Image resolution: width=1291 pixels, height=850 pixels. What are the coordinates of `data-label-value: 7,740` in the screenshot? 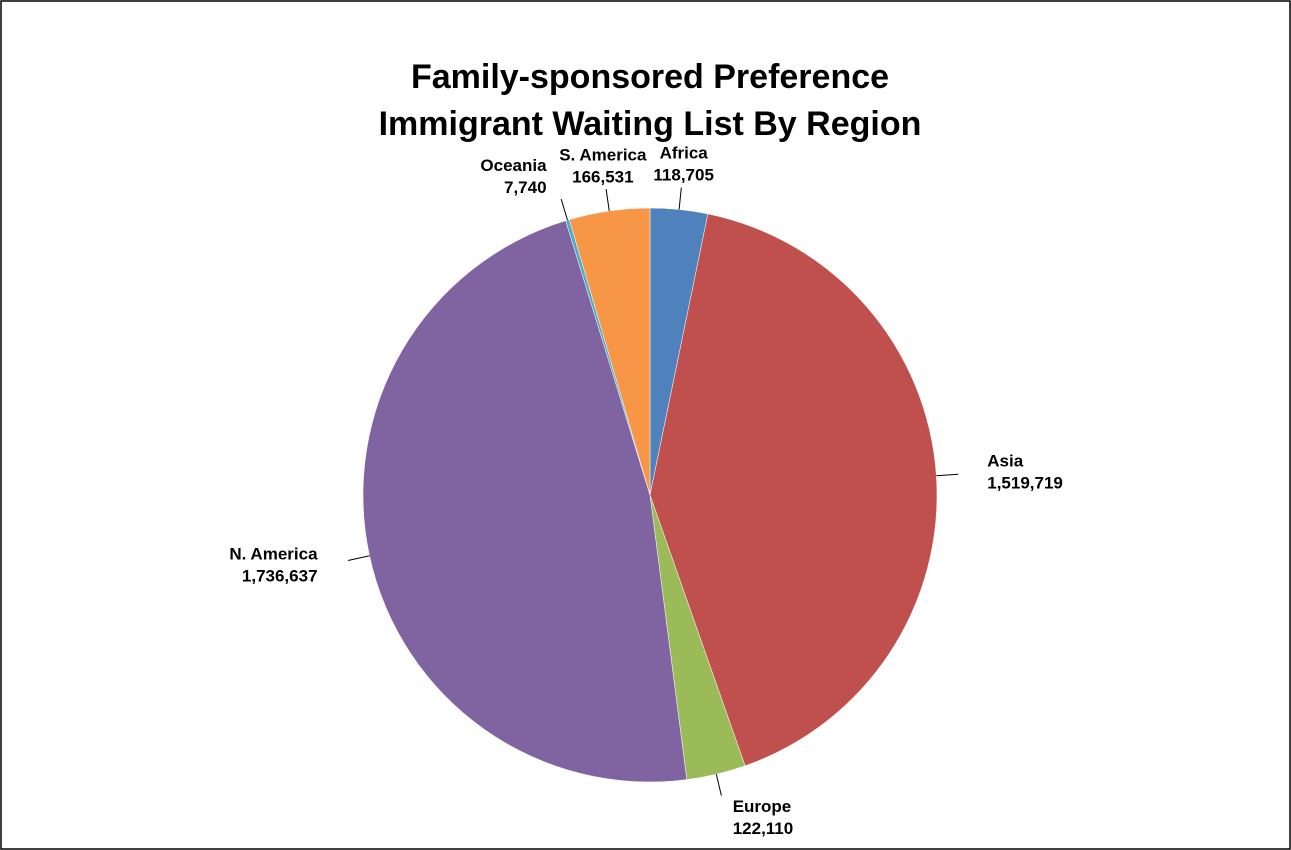 It's located at (525, 187).